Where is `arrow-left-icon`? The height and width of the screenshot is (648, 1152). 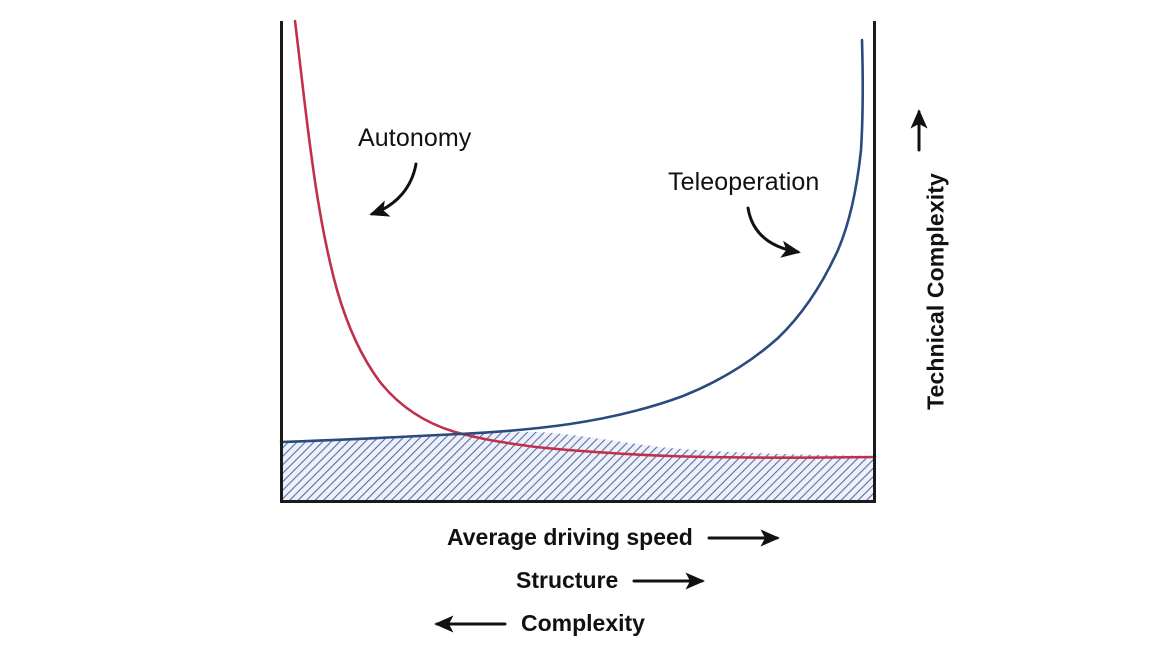 arrow-left-icon is located at coordinates (470, 623).